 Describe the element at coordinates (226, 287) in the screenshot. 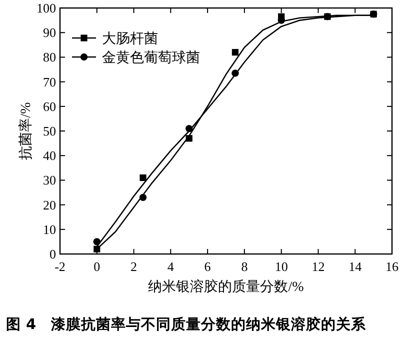

I see `x-axis-title: 纳米银溶胶的质量分数/%` at that location.